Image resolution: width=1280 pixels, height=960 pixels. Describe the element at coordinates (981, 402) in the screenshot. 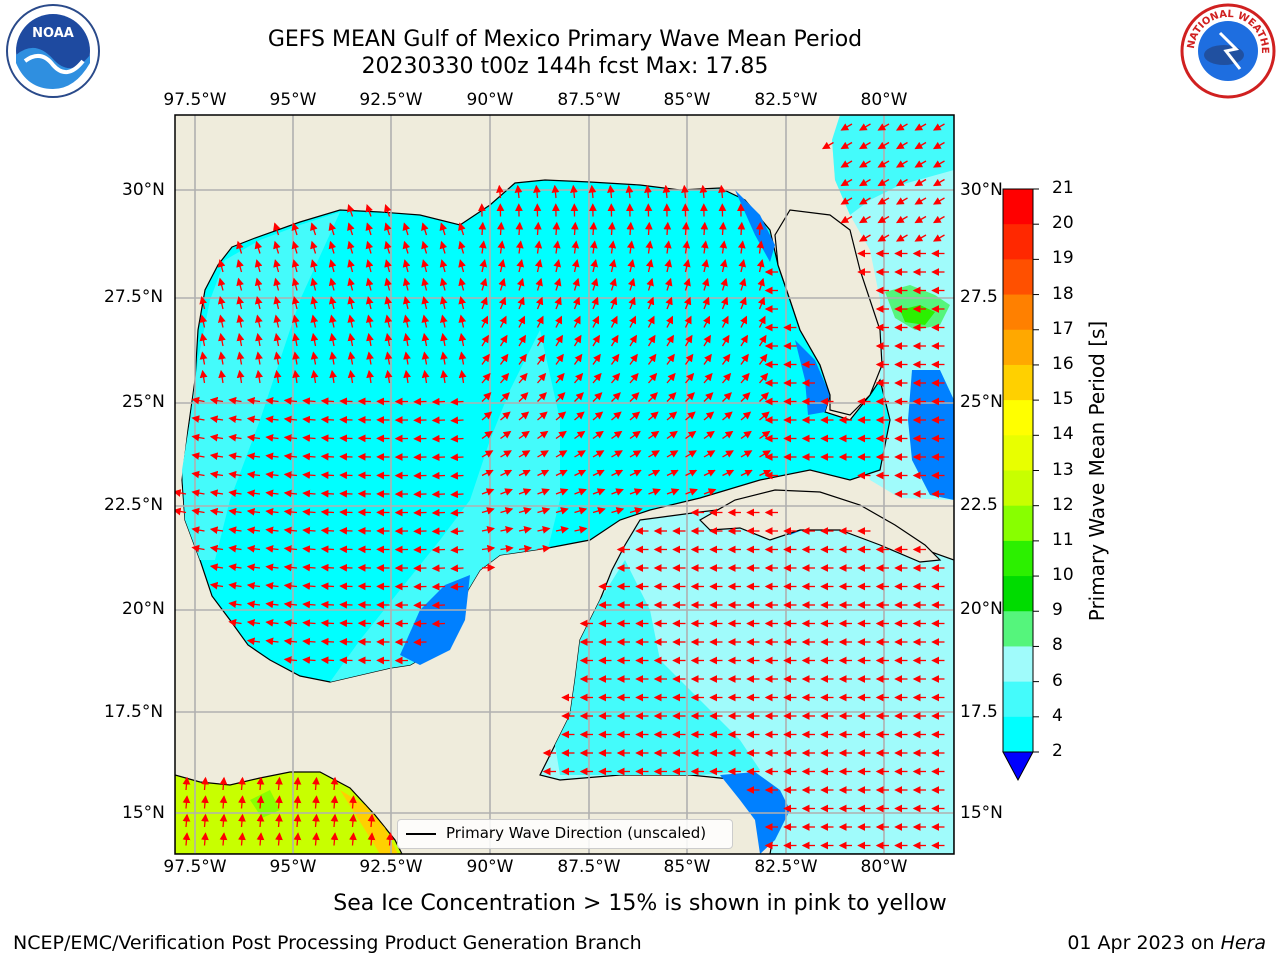

I see `lat-tick: 25°N` at that location.